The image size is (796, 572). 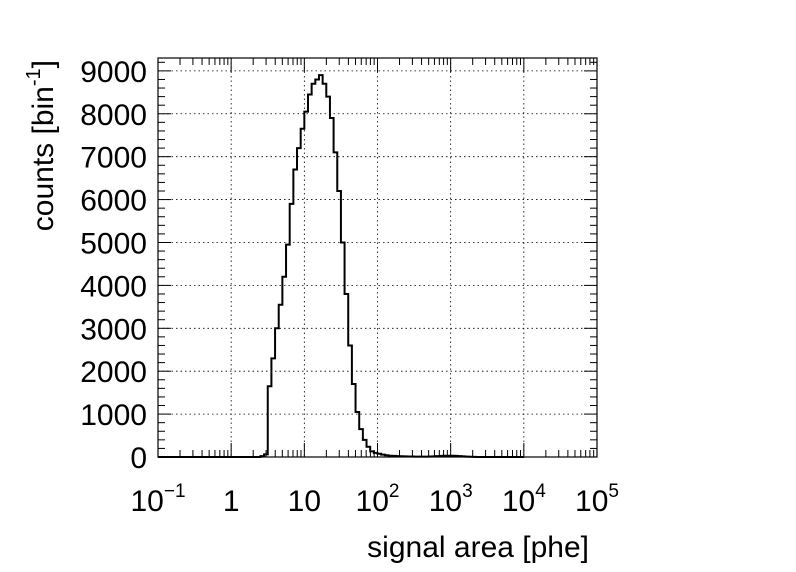 I want to click on y-tick-label: 4000, so click(x=113, y=286).